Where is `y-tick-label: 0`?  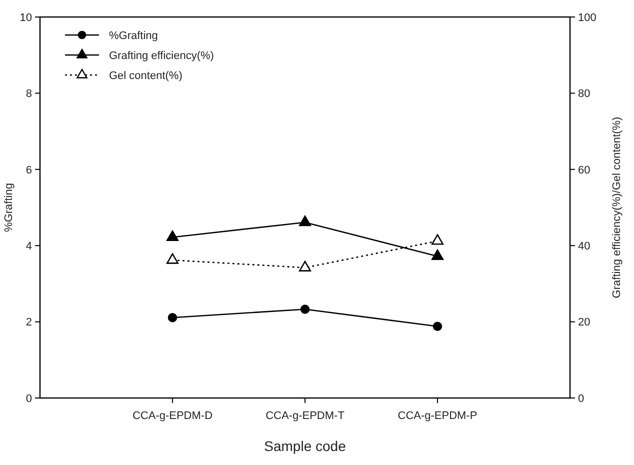 y-tick-label: 0 is located at coordinates (29, 398).